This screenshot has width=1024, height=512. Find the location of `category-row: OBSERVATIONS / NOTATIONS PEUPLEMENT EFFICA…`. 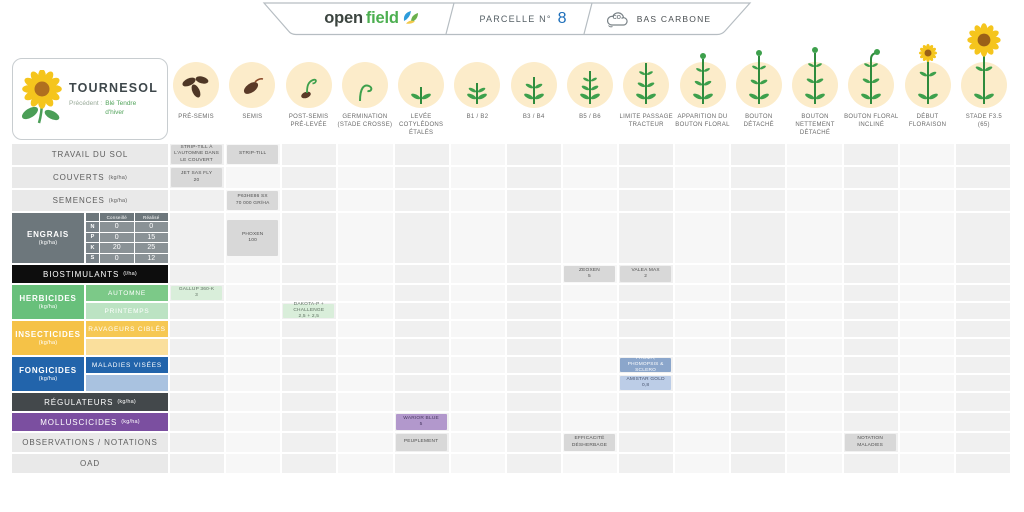

category-row: OBSERVATIONS / NOTATIONS PEUPLEMENT EFFICA… is located at coordinates (512, 442).